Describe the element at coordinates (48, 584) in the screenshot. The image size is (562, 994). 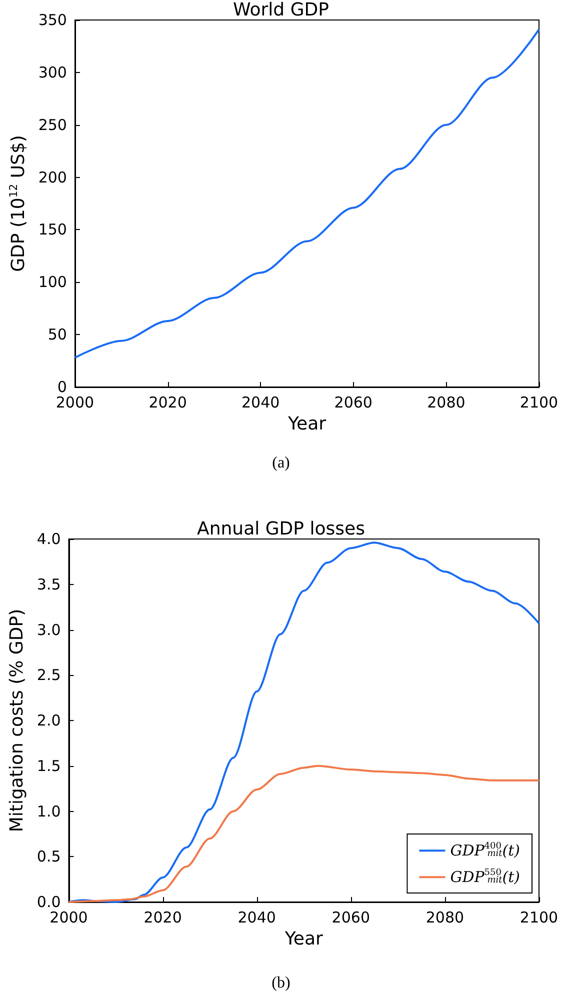
I see `y-tick-label: 3.5` at that location.